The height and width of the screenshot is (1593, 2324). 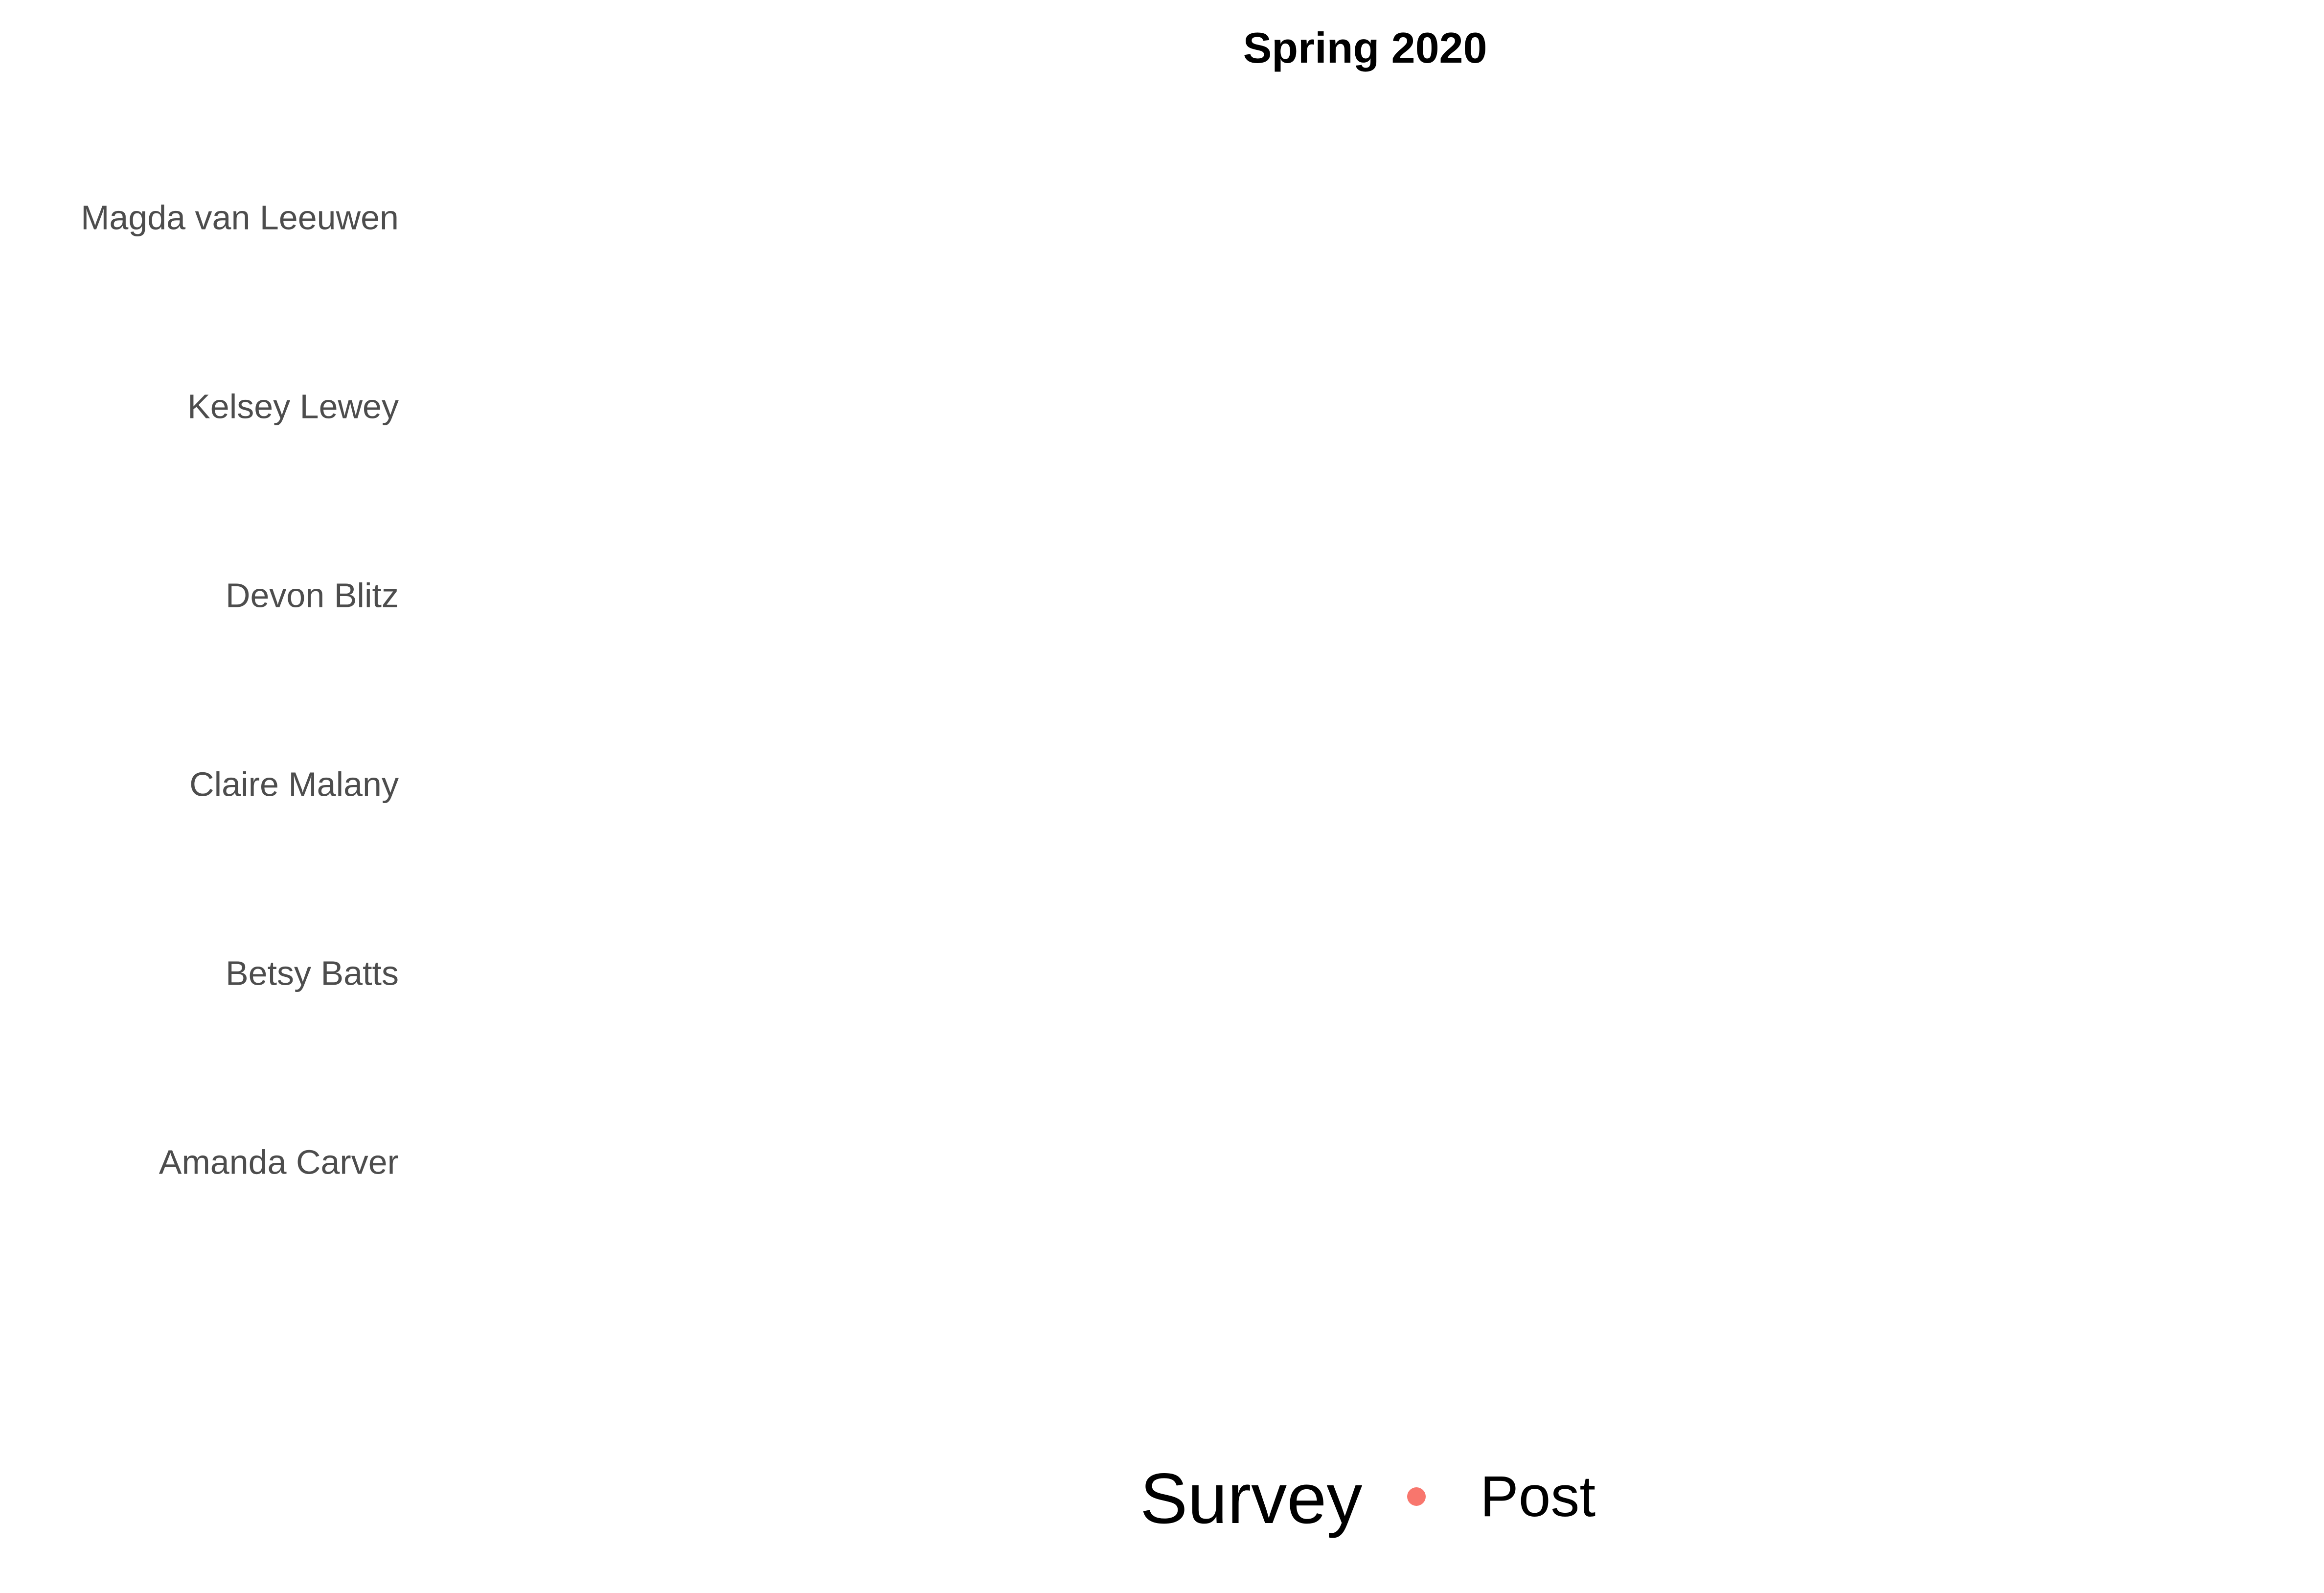 What do you see at coordinates (1538, 1496) in the screenshot?
I see `legend-label: Post` at bounding box center [1538, 1496].